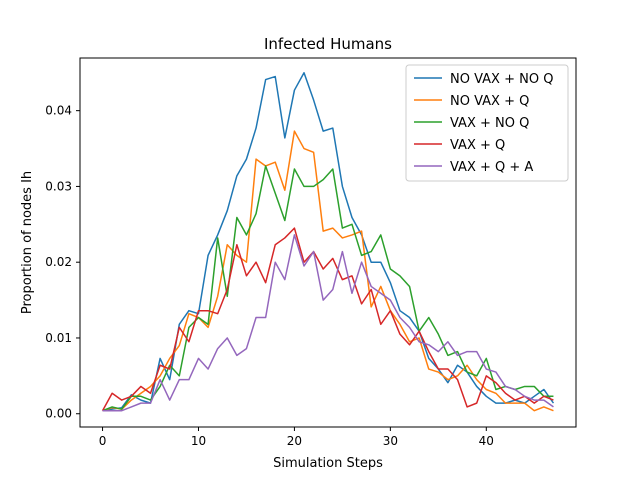 This screenshot has width=640, height=480. What do you see at coordinates (489, 101) in the screenshot?
I see `legend-label-2: NO VAX + Q` at bounding box center [489, 101].